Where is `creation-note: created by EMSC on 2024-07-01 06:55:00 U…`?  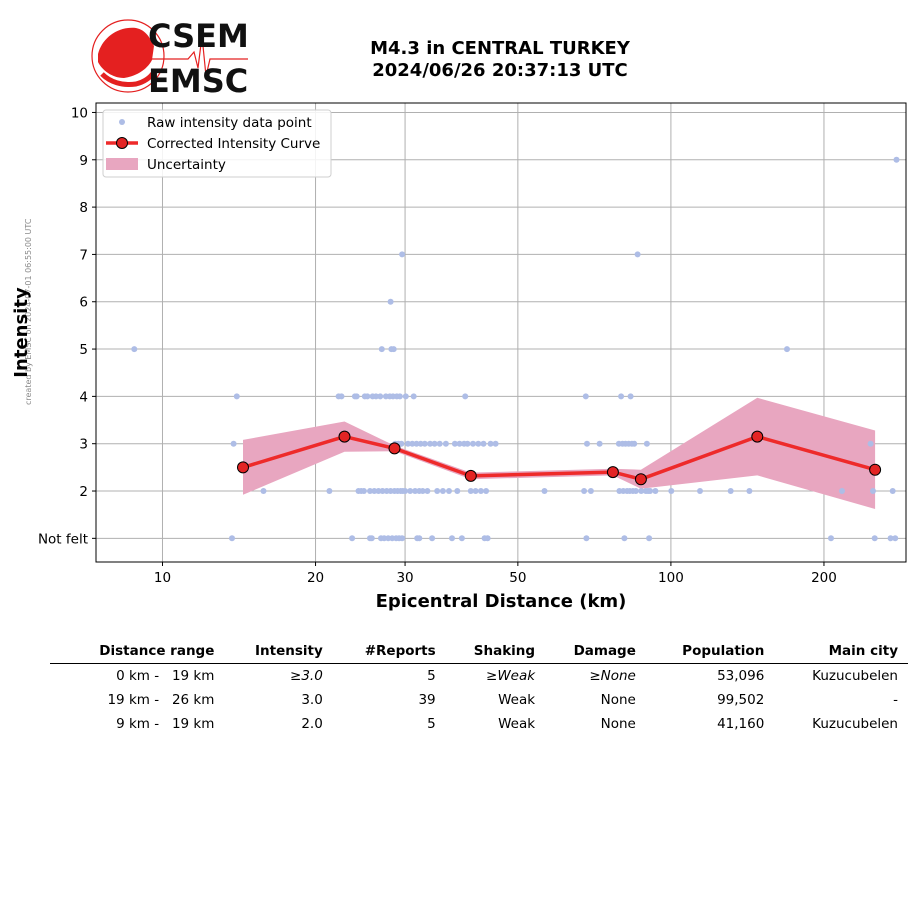 creation-note: created by EMSC on 2024-07-01 06:55:00 U… is located at coordinates (28, 311).